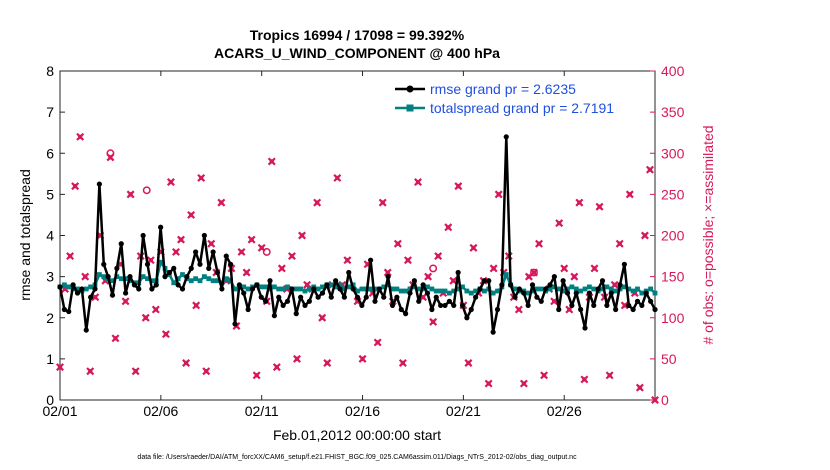 The image size is (830, 470). What do you see at coordinates (665, 400) in the screenshot?
I see `right-tick-label: 0` at bounding box center [665, 400].